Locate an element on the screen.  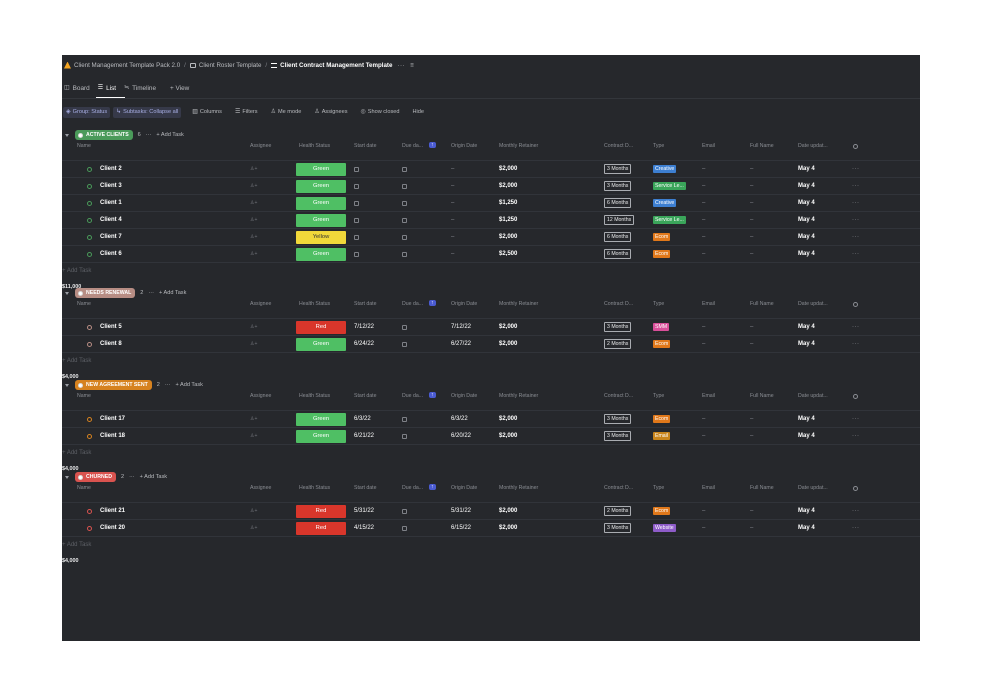
contract-duration-tag: 6 Months is located at coordinates (618, 237).